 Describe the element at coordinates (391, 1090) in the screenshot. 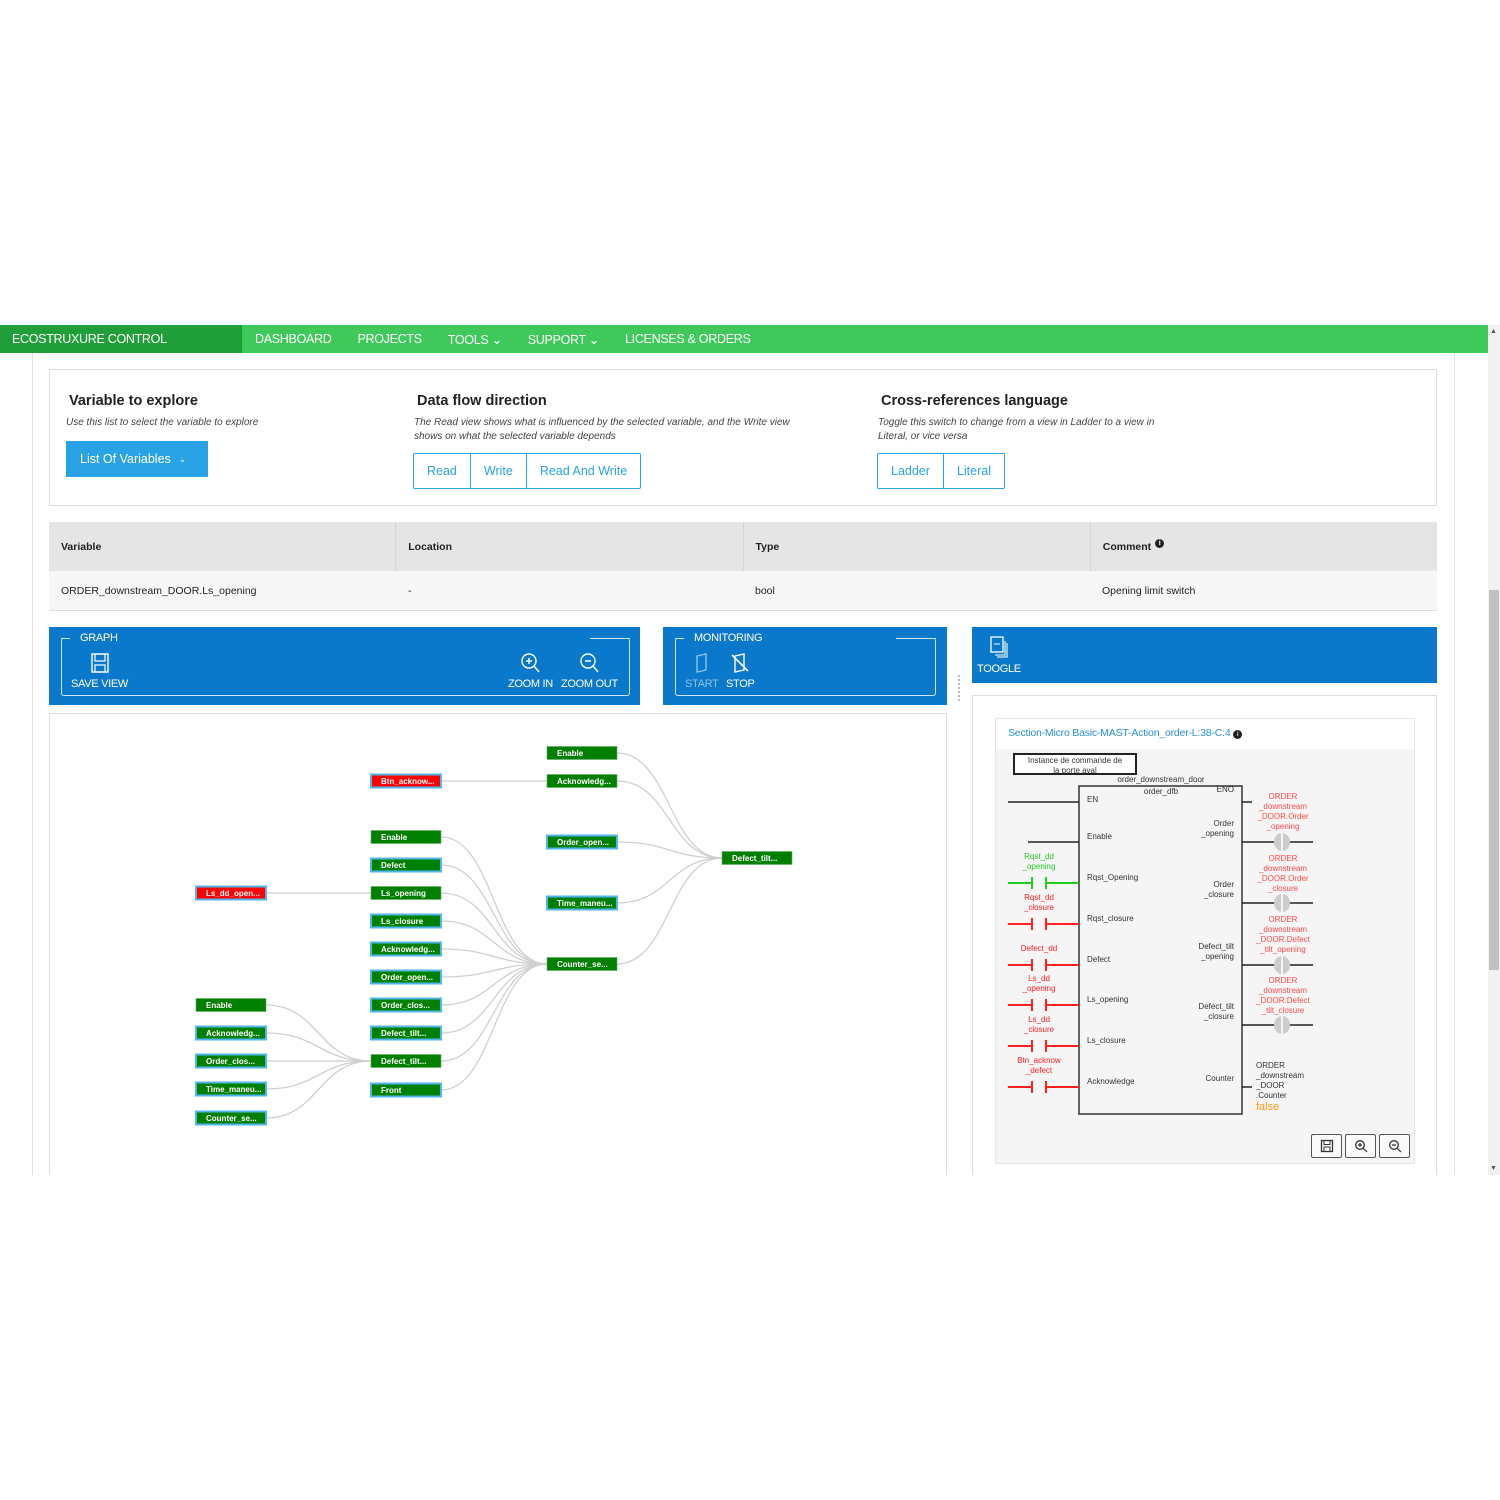

I see `graph-node-label: Front` at that location.